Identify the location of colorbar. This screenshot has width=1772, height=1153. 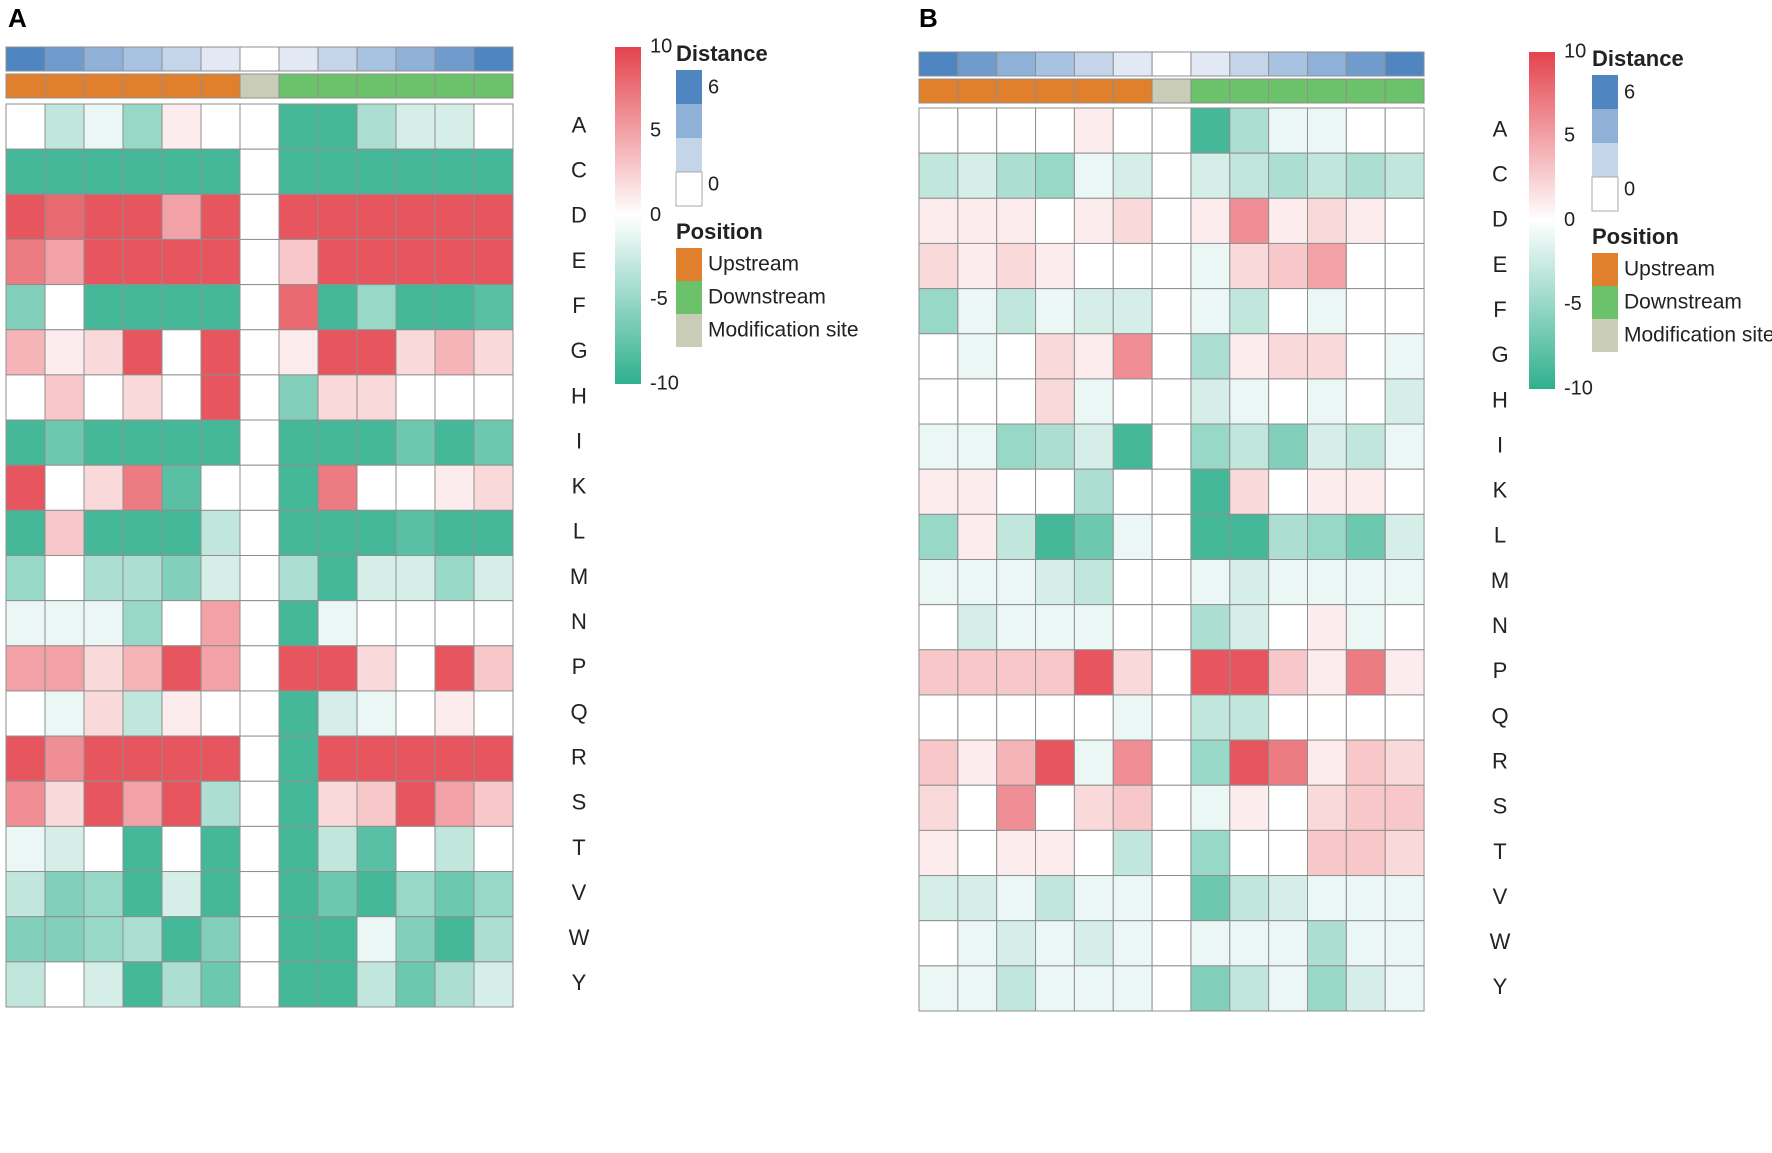
(1542, 220).